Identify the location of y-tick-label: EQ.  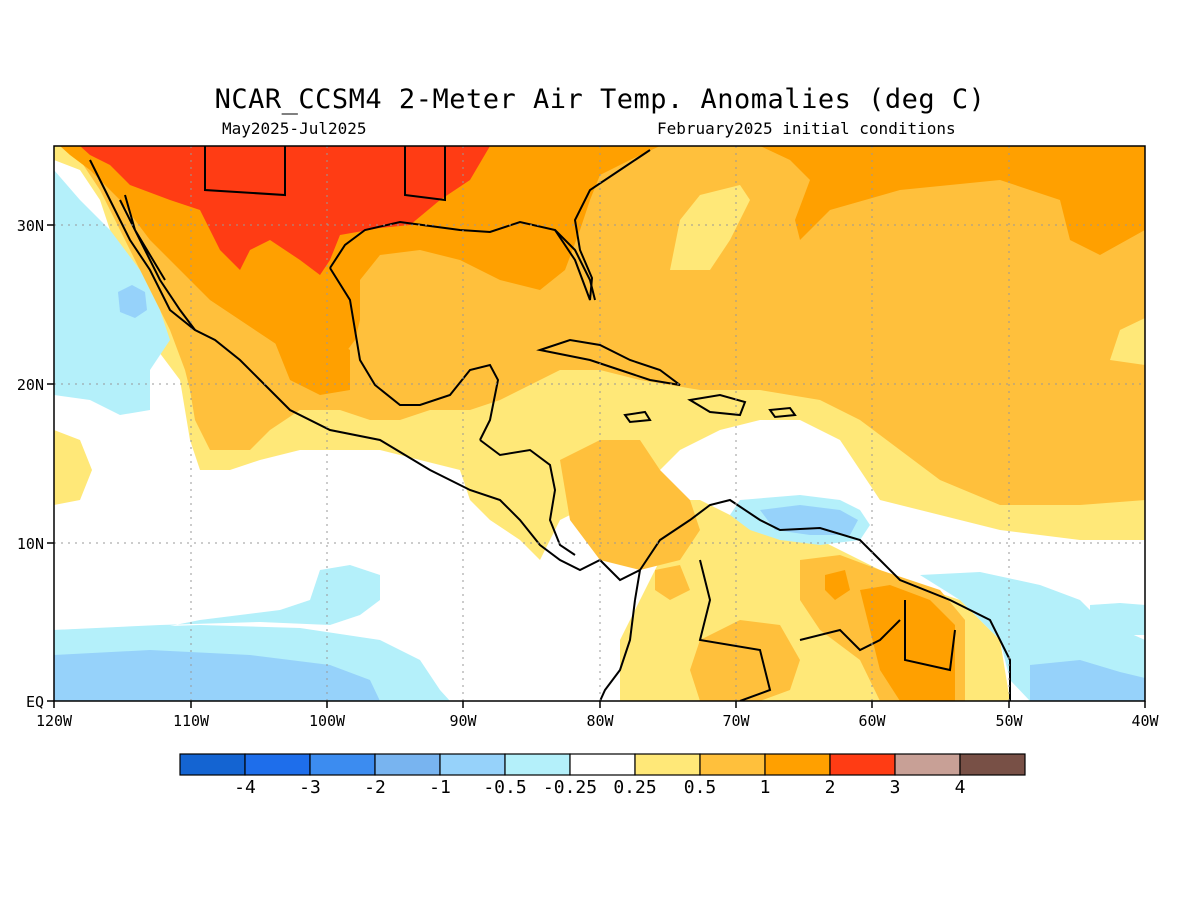
(35, 702).